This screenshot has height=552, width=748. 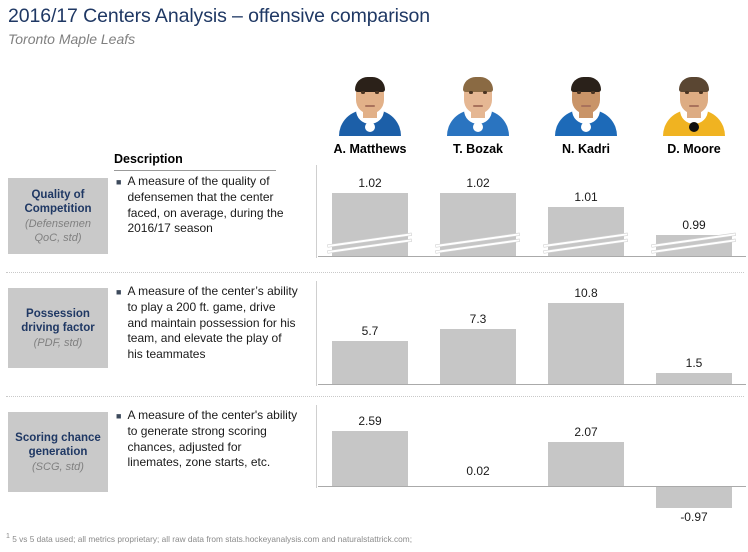 I want to click on chart-bar-value-label: 5.7, so click(x=370, y=331).